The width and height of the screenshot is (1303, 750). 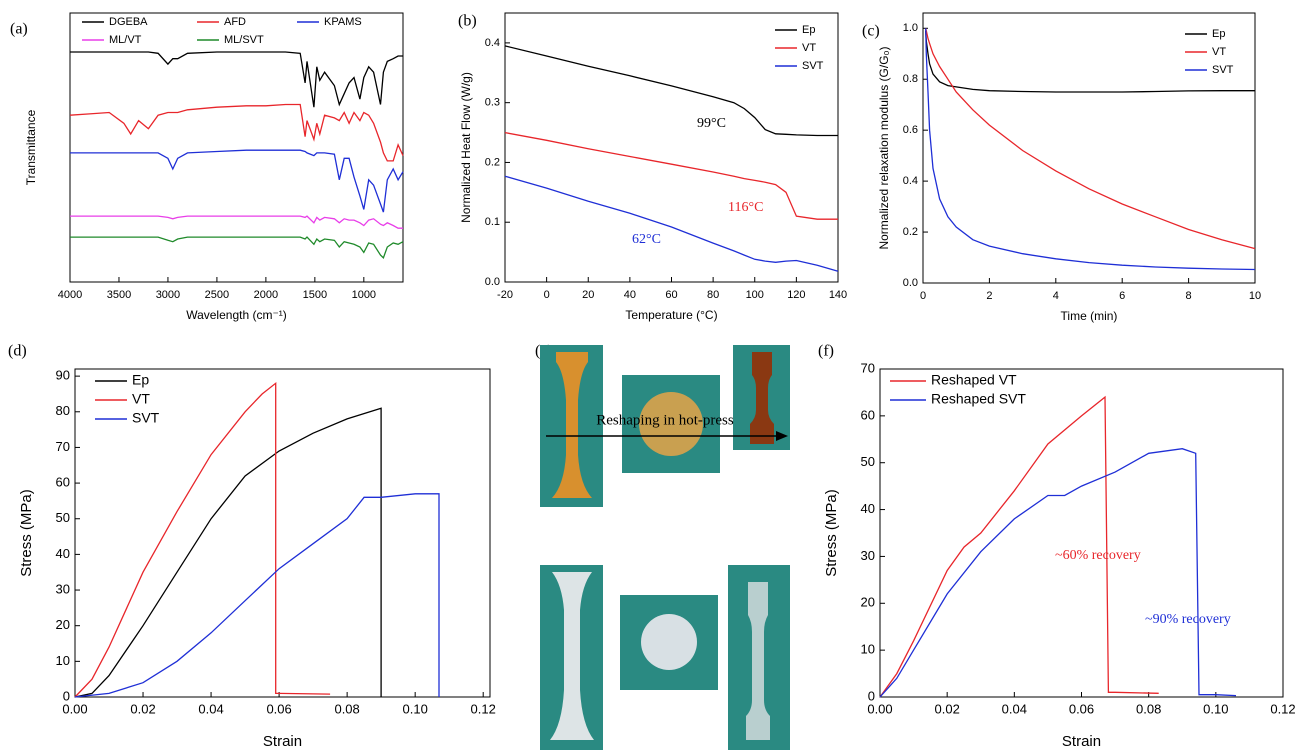 I want to click on x-tick-label: 60, so click(x=671, y=295).